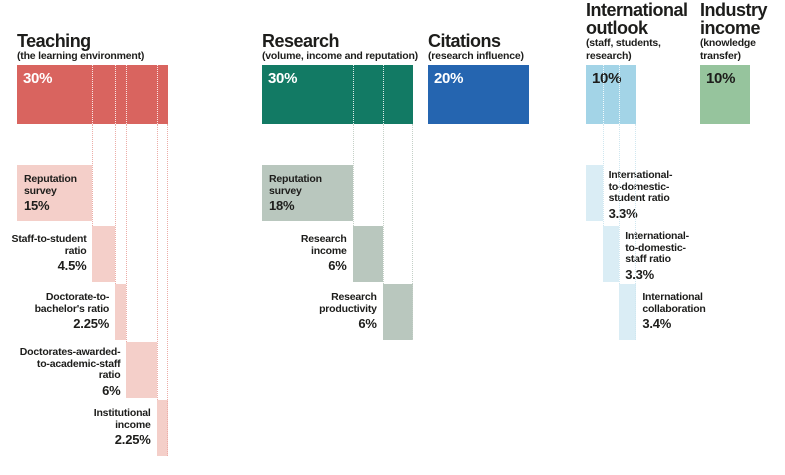  Describe the element at coordinates (49, 239) in the screenshot. I see `sub-metric-label-line: Staff-to-student` at that location.